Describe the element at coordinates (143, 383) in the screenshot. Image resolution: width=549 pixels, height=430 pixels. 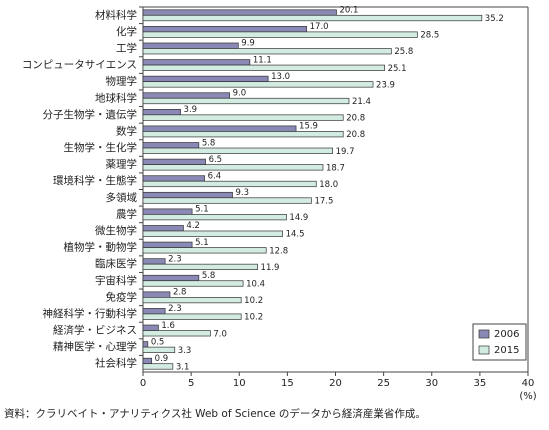
I see `x-tick-label: 0` at that location.